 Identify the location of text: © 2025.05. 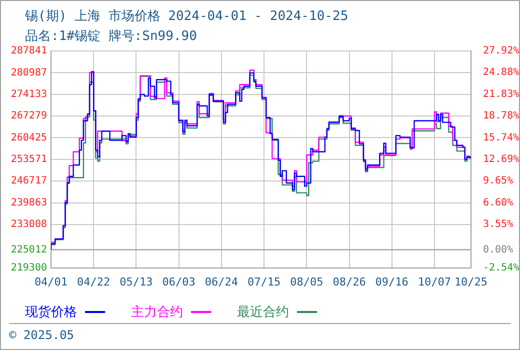
(260, 332).